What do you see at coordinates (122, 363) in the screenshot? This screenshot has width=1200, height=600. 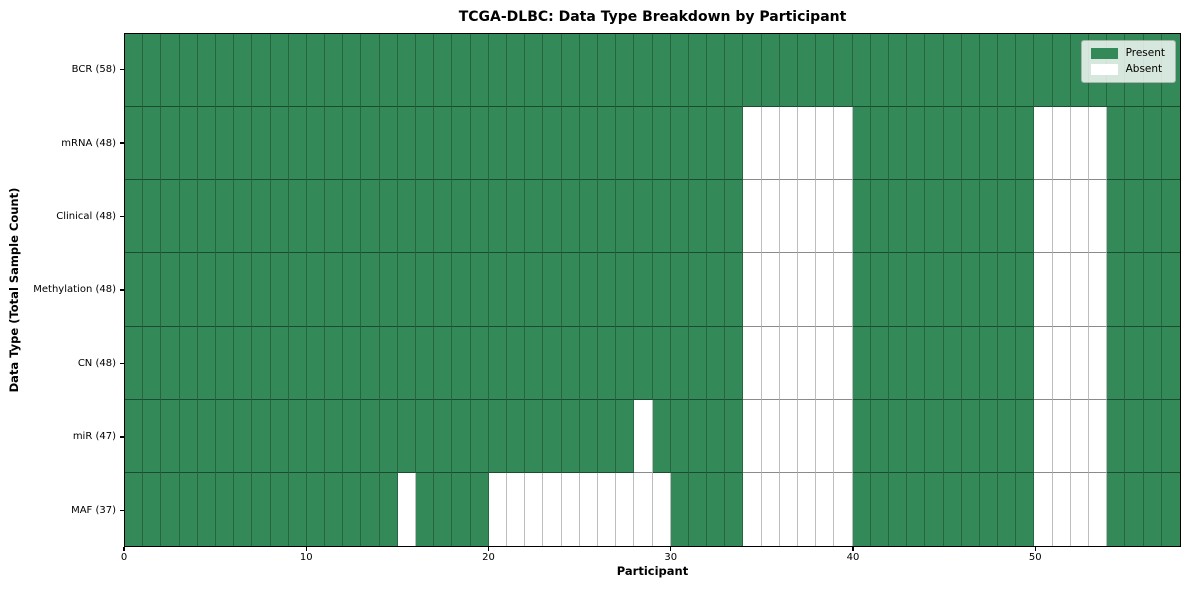 I see `y-tick-mark` at bounding box center [122, 363].